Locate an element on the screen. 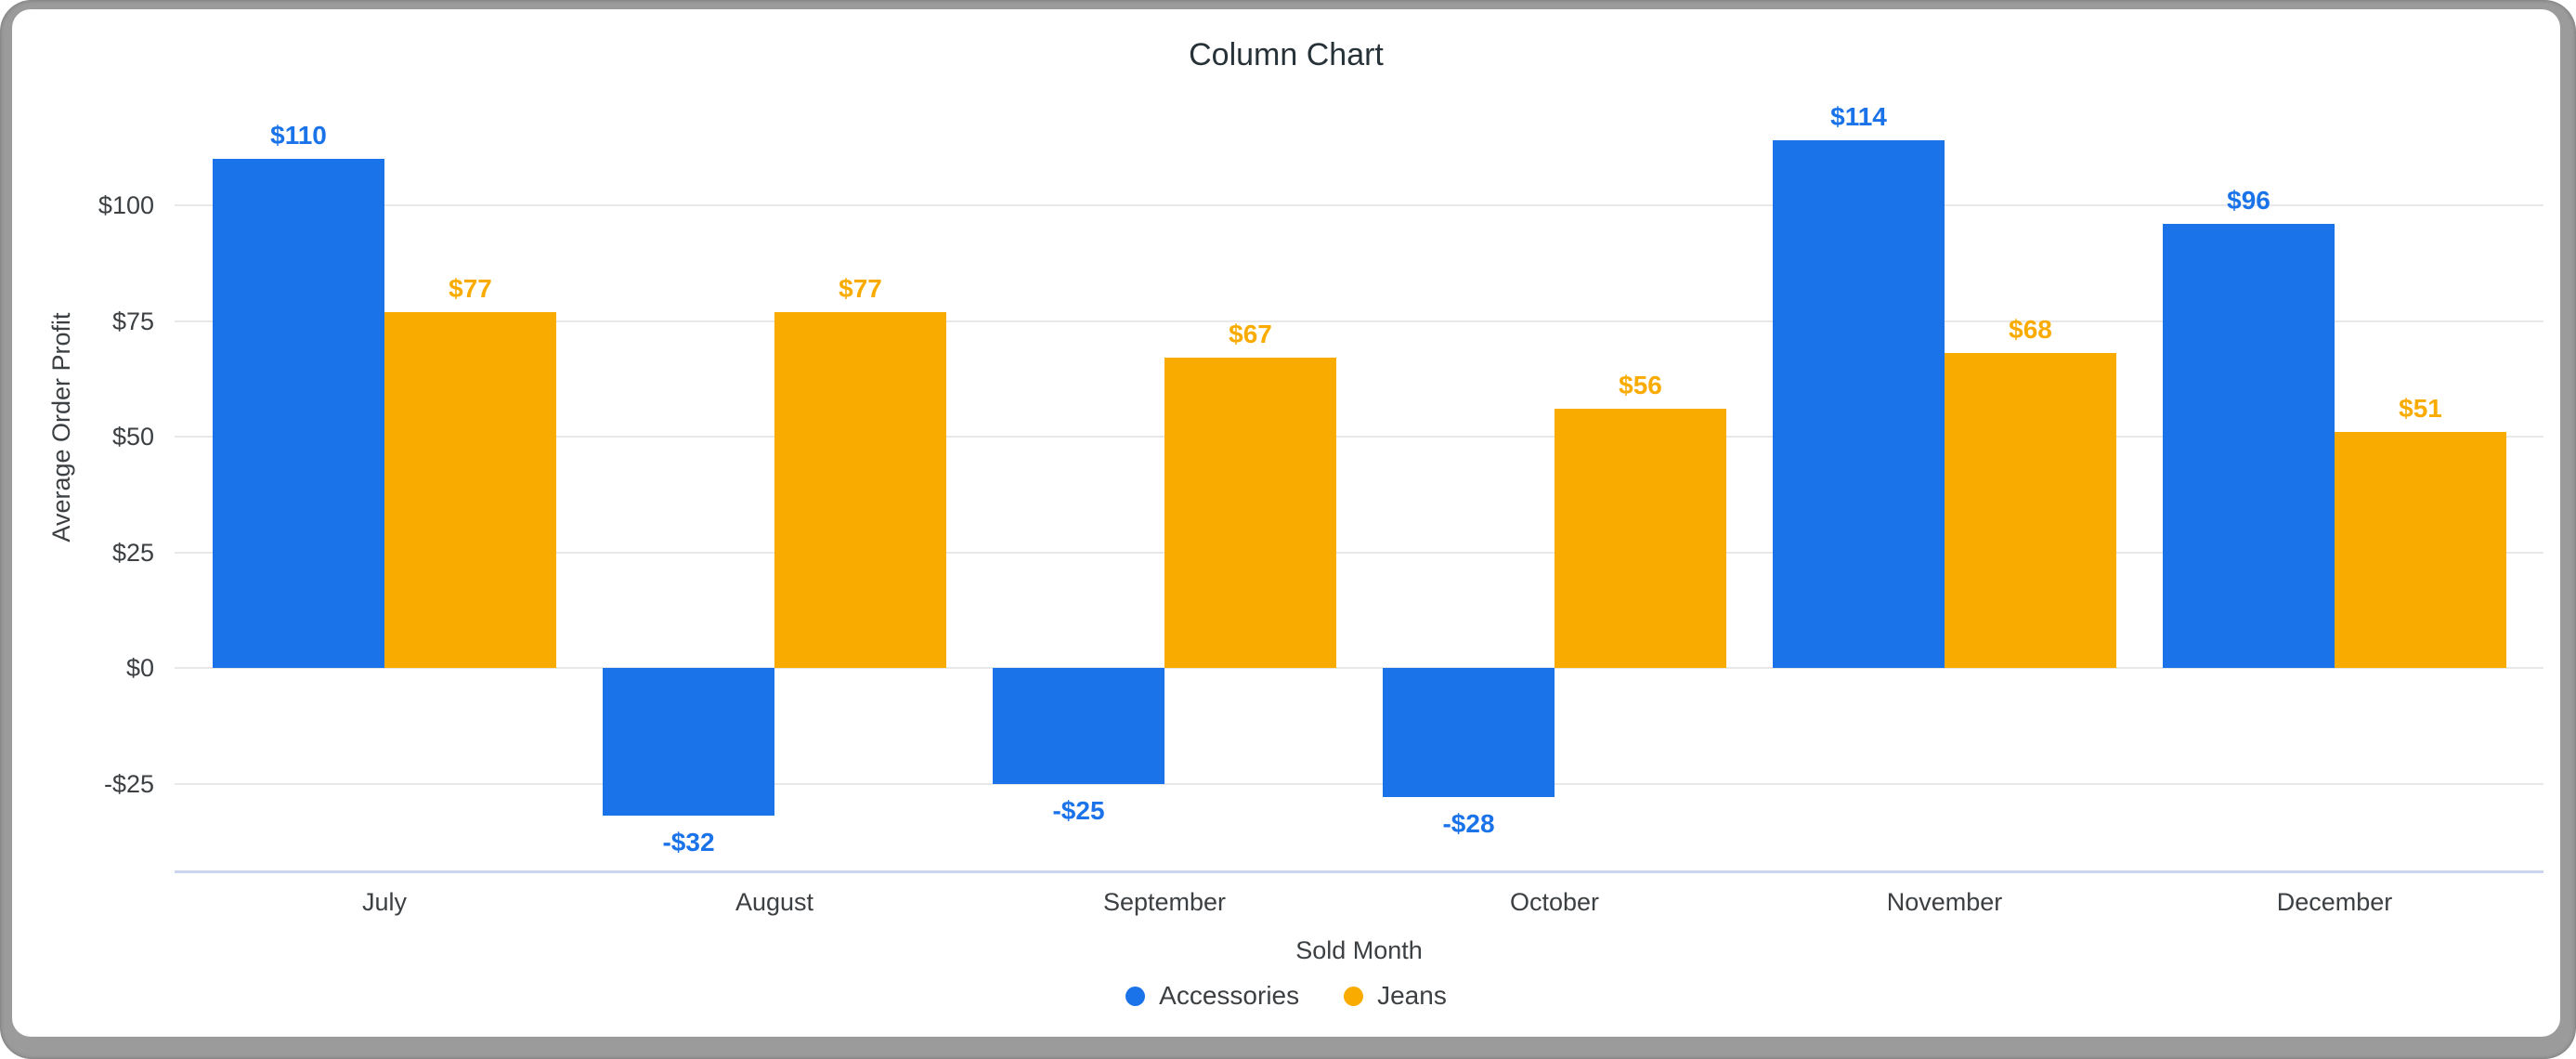 The image size is (2576, 1059). bar-value-label-jeans-july: $77 is located at coordinates (470, 288).